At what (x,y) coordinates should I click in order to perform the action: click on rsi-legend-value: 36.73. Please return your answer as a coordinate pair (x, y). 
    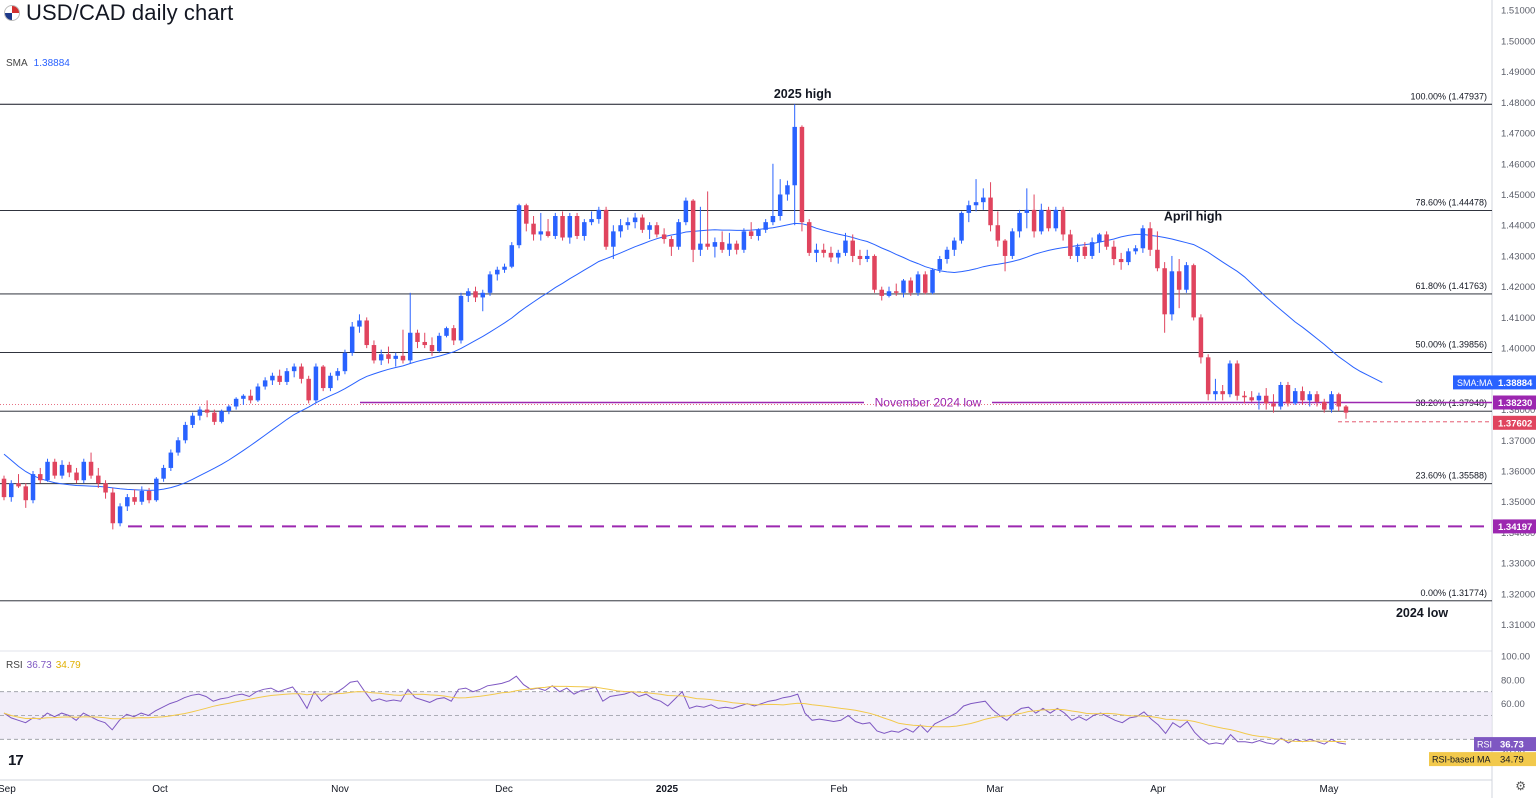
    Looking at the image, I should click on (39, 665).